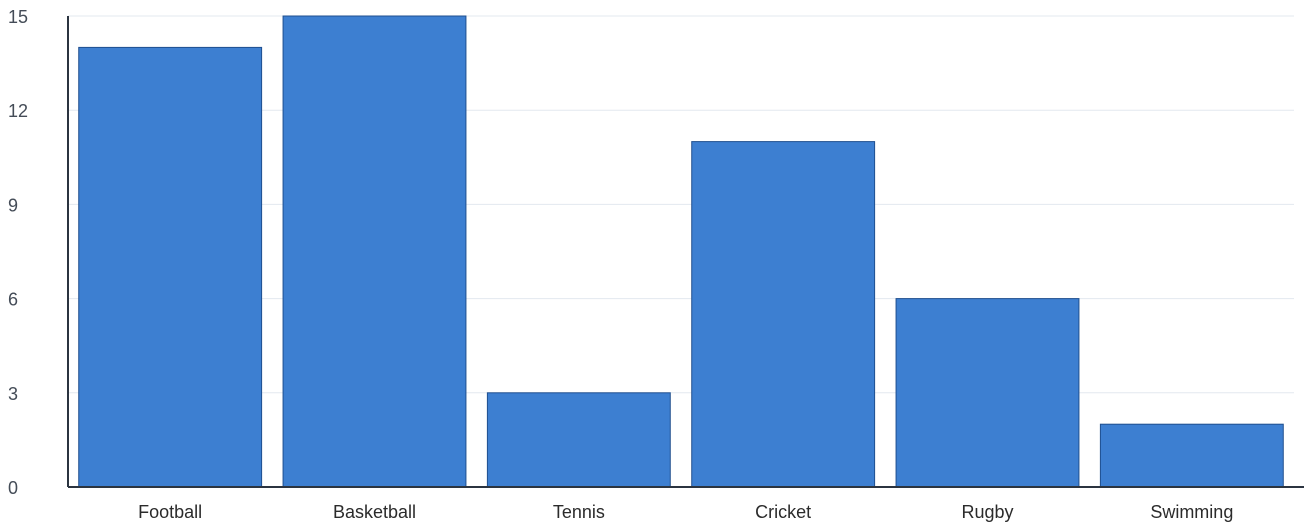  What do you see at coordinates (13, 394) in the screenshot?
I see `y-tick-label: 3` at bounding box center [13, 394].